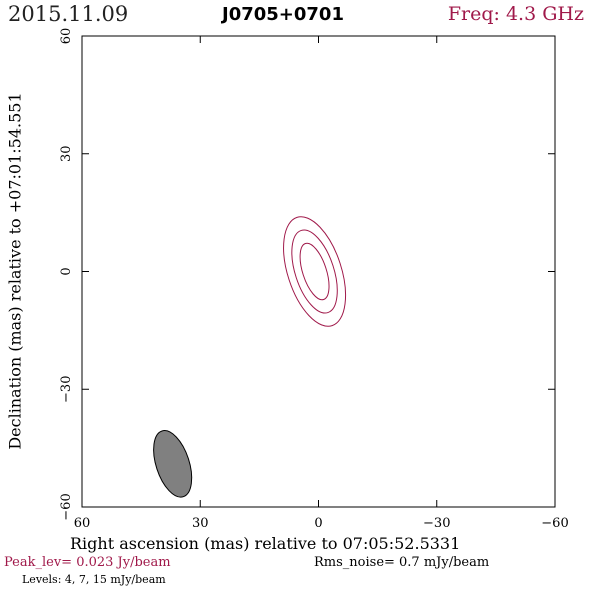 Image resolution: width=590 pixels, height=590 pixels. Describe the element at coordinates (200, 523) in the screenshot. I see `x-tick-label: 30` at that location.